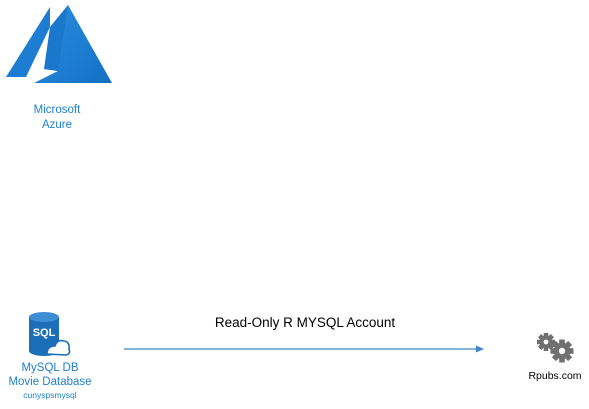  Describe the element at coordinates (555, 376) in the screenshot. I see `rpubs-label: Rpubs.com` at that location.